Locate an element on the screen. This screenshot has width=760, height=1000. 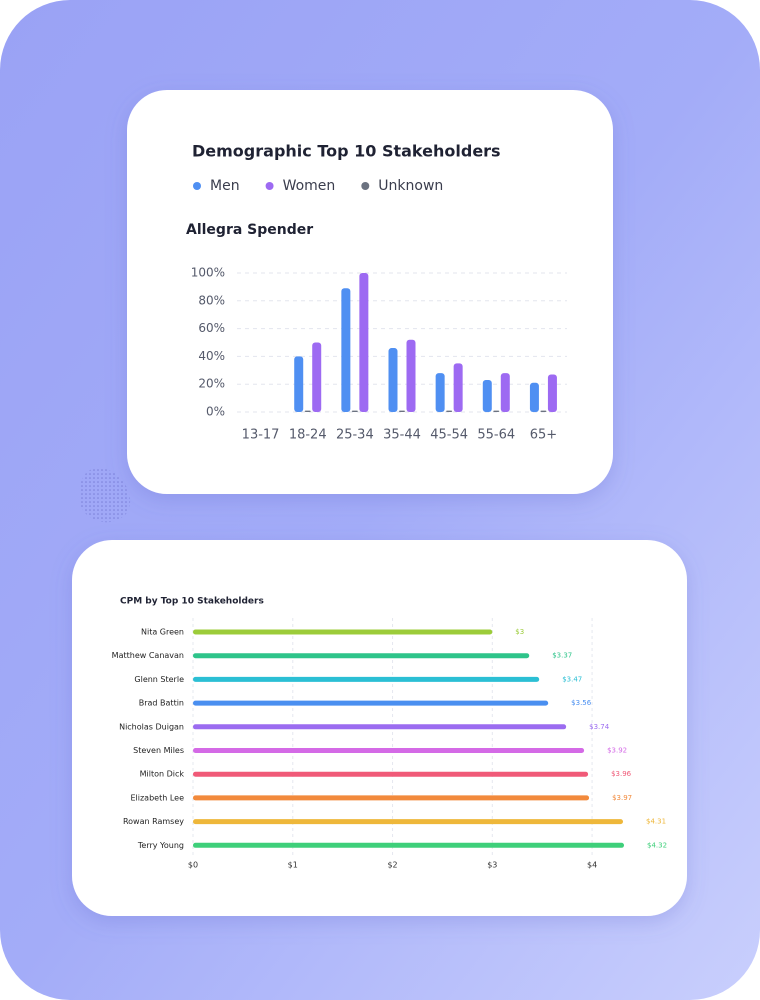
value-label: $3 is located at coordinates (519, 632).